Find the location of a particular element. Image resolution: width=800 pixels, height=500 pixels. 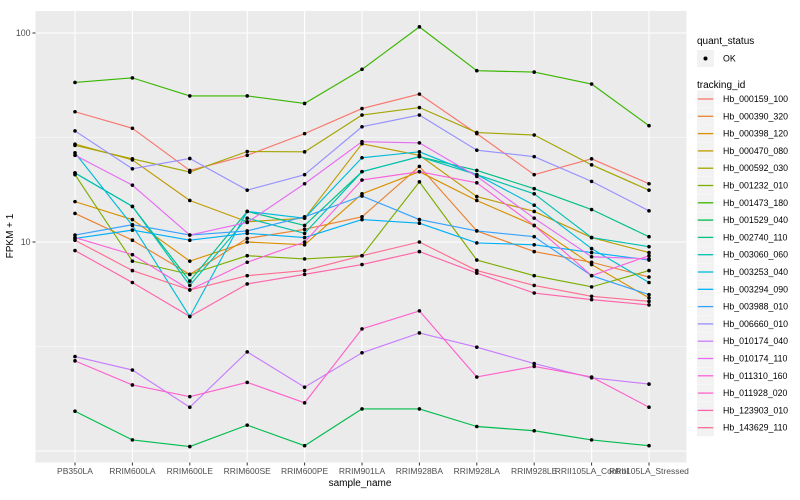

y-tick-label: 100 is located at coordinates (23, 33).